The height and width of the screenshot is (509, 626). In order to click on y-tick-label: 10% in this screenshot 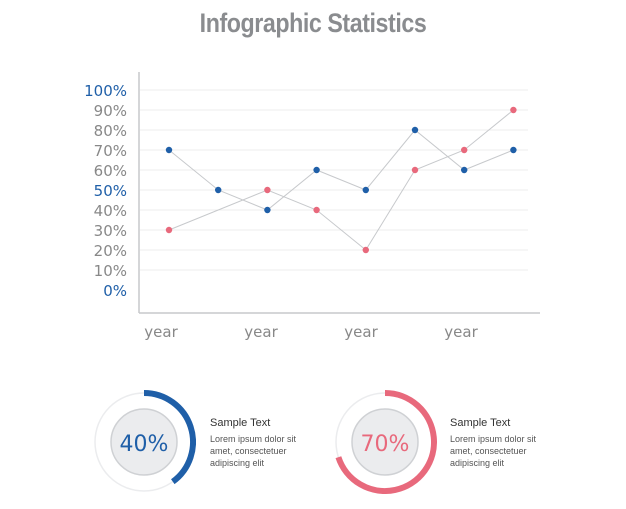, I will do `click(110, 271)`.